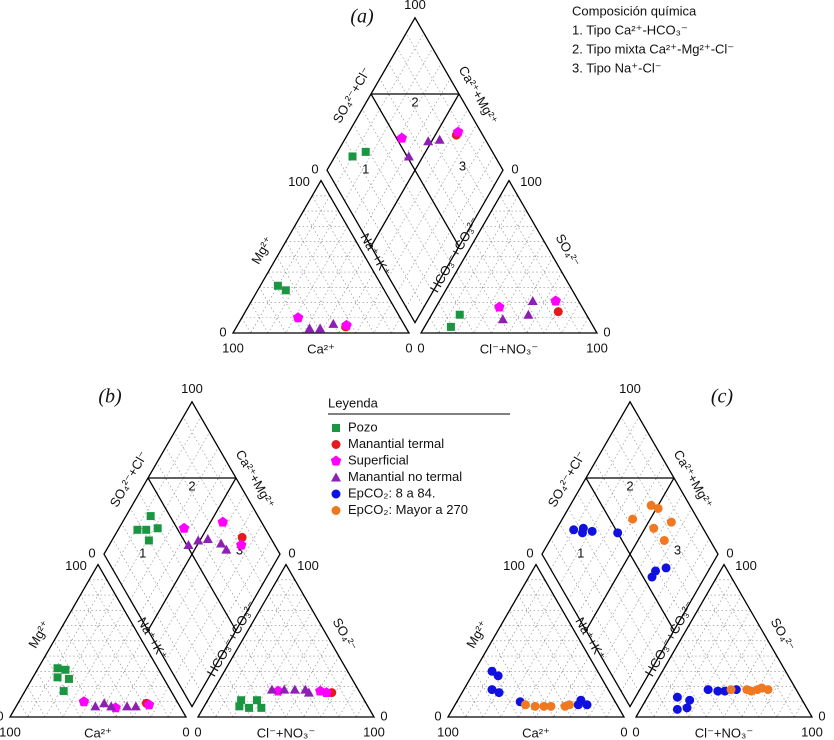 This screenshot has width=834, height=740. I want to click on region-label: 1, so click(142, 553).